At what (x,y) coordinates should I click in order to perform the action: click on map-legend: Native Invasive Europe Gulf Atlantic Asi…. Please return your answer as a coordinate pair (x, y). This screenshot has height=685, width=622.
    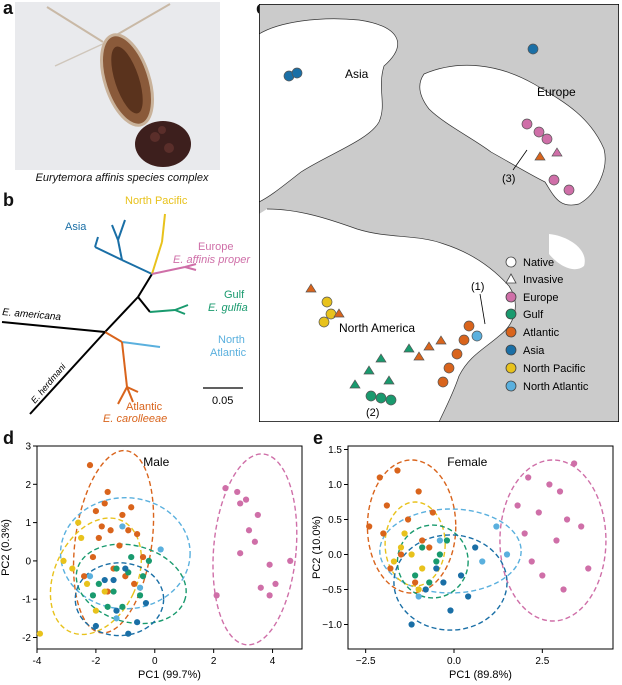
    Looking at the image, I should click on (547, 324).